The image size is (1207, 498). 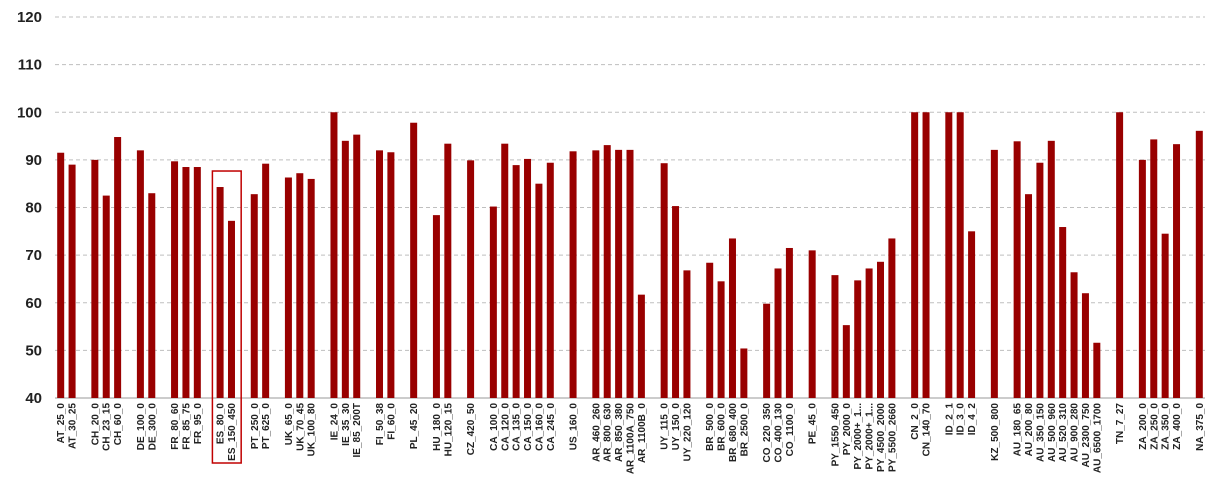 I want to click on x-tick-label: UK_65_0, so click(x=289, y=424).